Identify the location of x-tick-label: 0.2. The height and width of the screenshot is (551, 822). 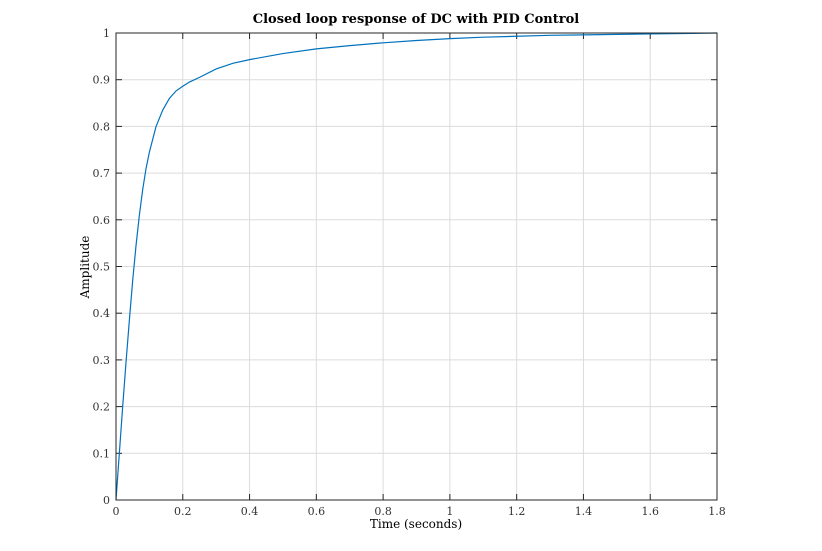
(183, 511).